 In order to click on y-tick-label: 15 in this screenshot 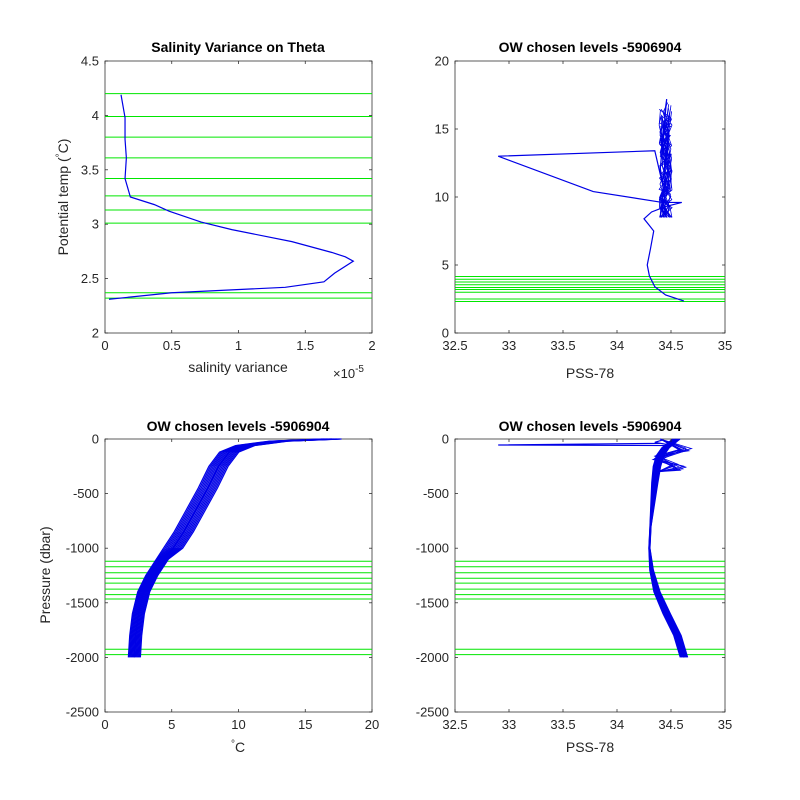, I will do `click(442, 129)`.